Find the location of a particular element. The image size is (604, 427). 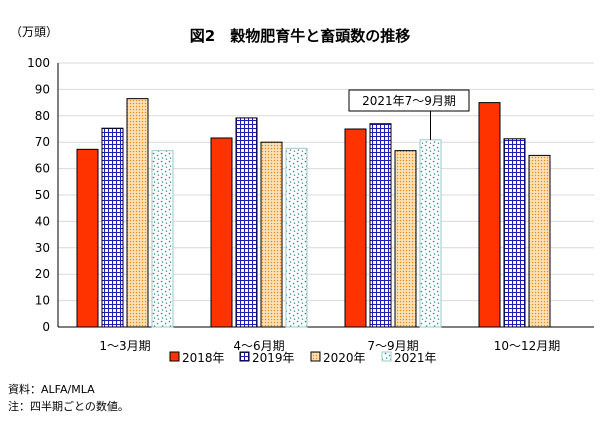

y-tick-label: 80 is located at coordinates (42, 116).